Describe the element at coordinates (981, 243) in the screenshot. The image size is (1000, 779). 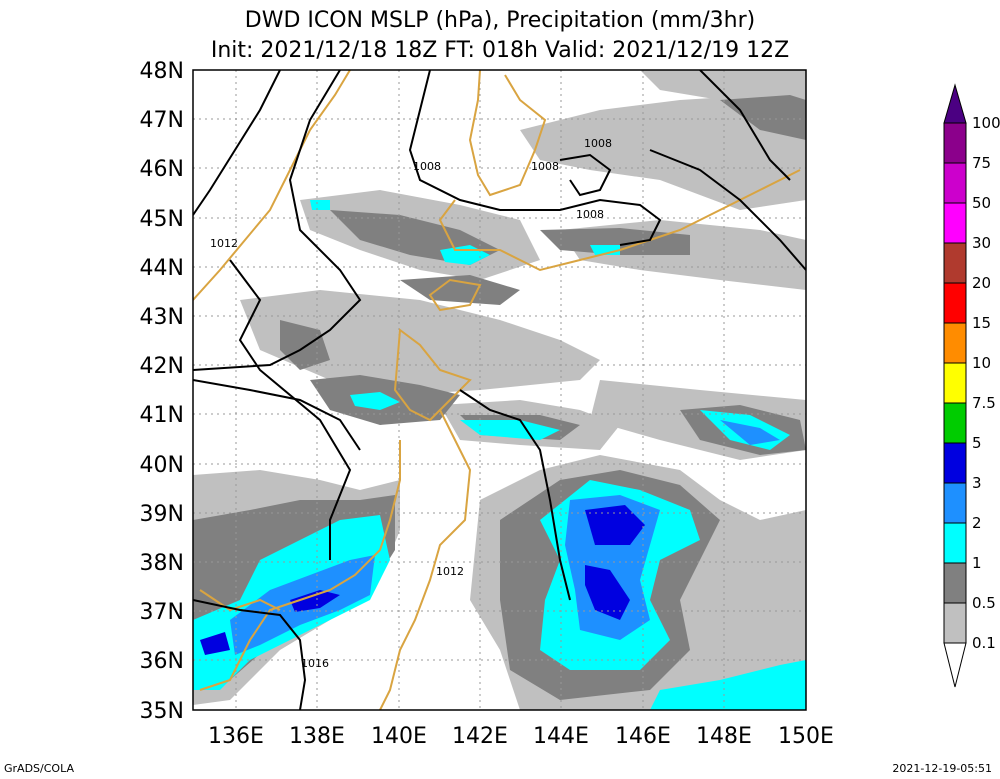
I see `colorbar-label: 30` at that location.